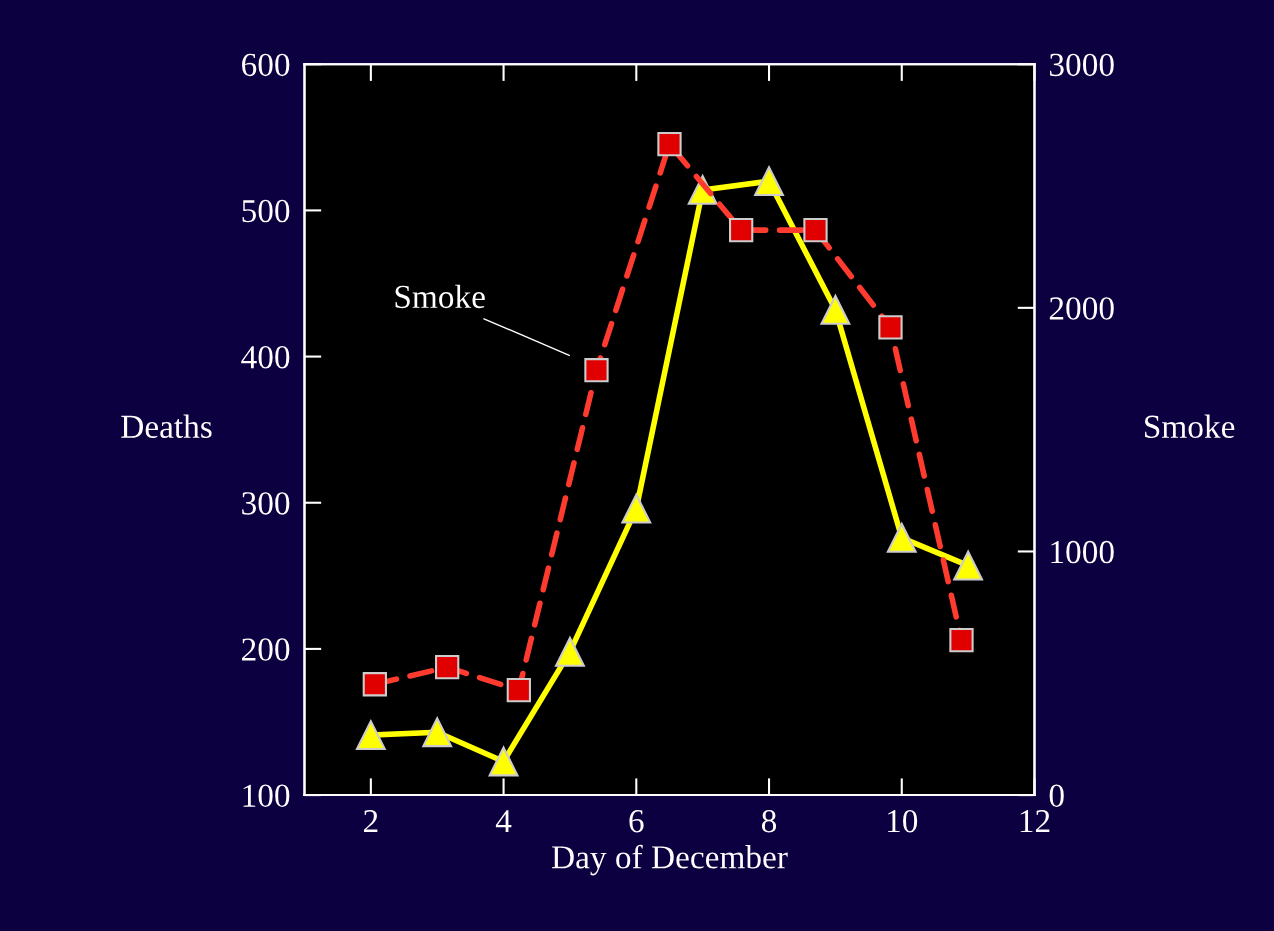 This screenshot has height=931, width=1274. I want to click on x-tick-label: 12, so click(1035, 821).